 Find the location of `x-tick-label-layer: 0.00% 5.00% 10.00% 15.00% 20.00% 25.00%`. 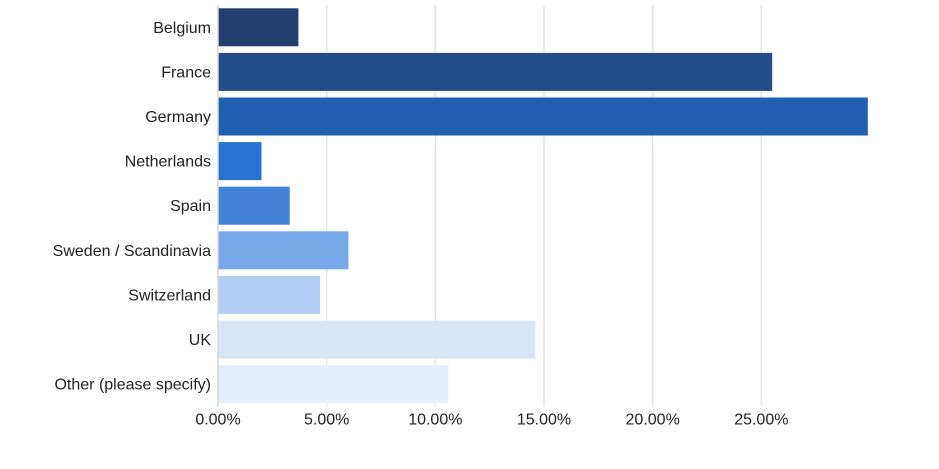

x-tick-label-layer: 0.00% 5.00% 10.00% 15.00% 20.00% 25.00% is located at coordinates (491, 419).